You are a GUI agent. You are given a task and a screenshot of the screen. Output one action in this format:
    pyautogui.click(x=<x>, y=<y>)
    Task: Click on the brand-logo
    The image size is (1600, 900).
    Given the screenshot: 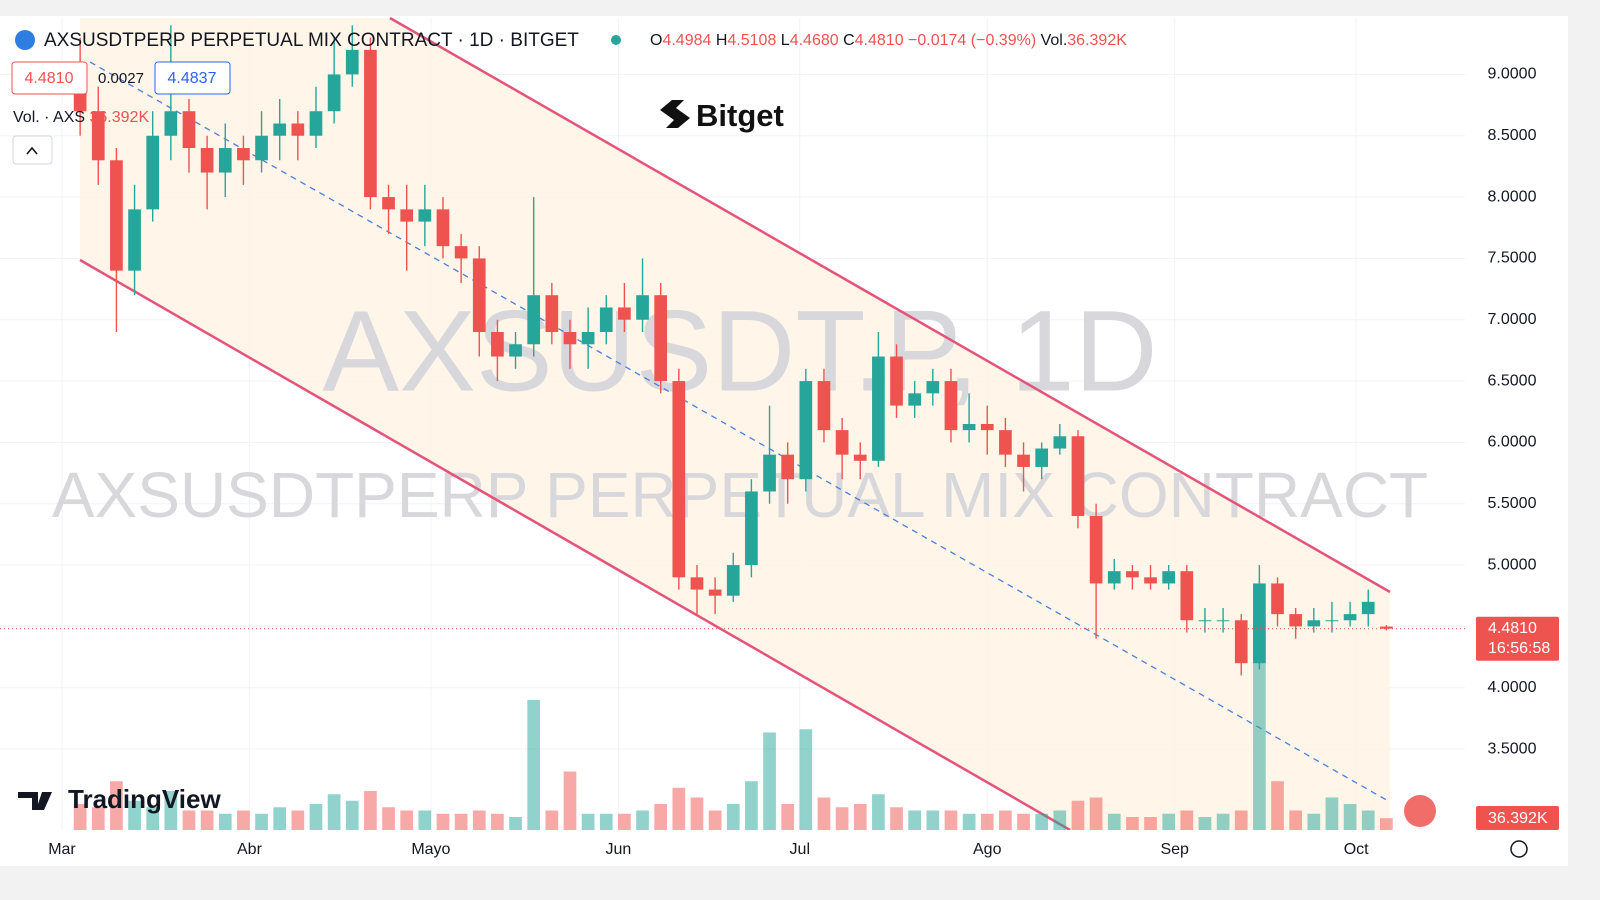 What is the action you would take?
    pyautogui.click(x=675, y=114)
    